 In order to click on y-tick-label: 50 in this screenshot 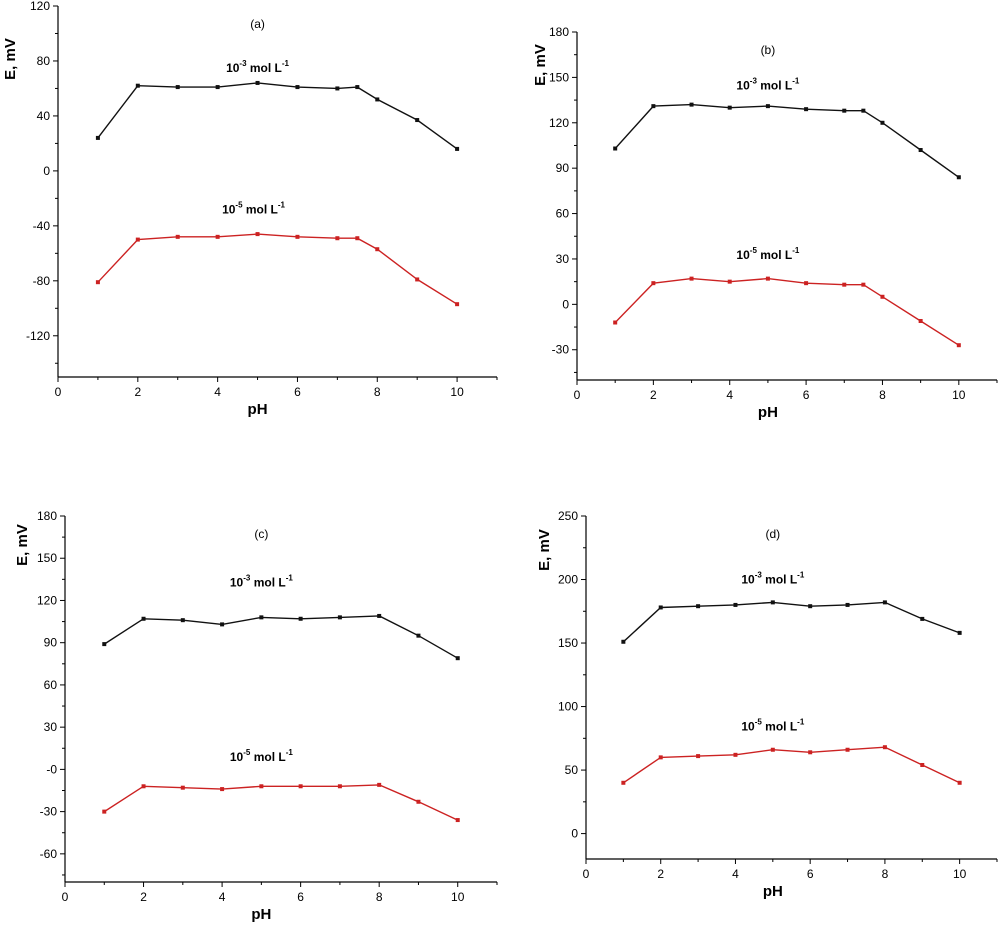, I will do `click(572, 770)`.